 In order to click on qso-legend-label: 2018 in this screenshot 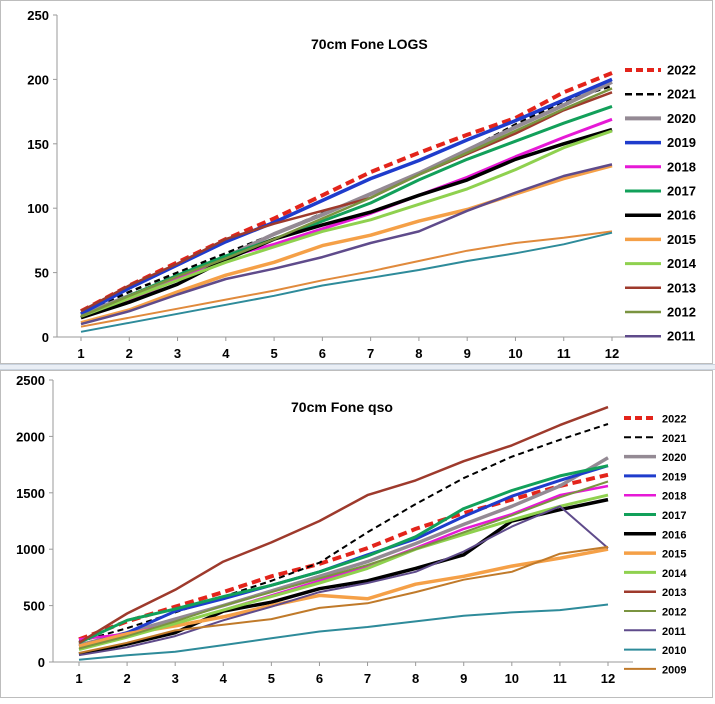, I will do `click(674, 497)`.